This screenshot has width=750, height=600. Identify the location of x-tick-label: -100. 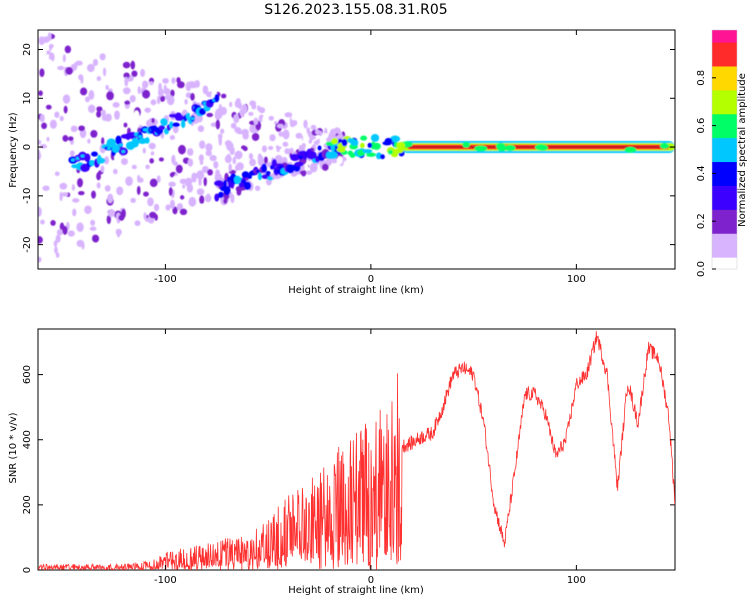
(165, 279).